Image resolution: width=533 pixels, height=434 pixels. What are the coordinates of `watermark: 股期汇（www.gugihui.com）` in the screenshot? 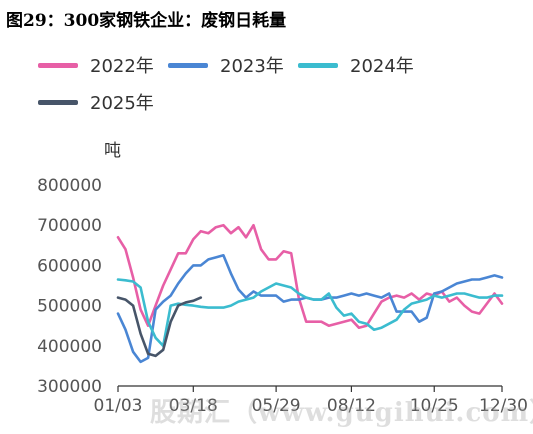 It's located at (341, 413).